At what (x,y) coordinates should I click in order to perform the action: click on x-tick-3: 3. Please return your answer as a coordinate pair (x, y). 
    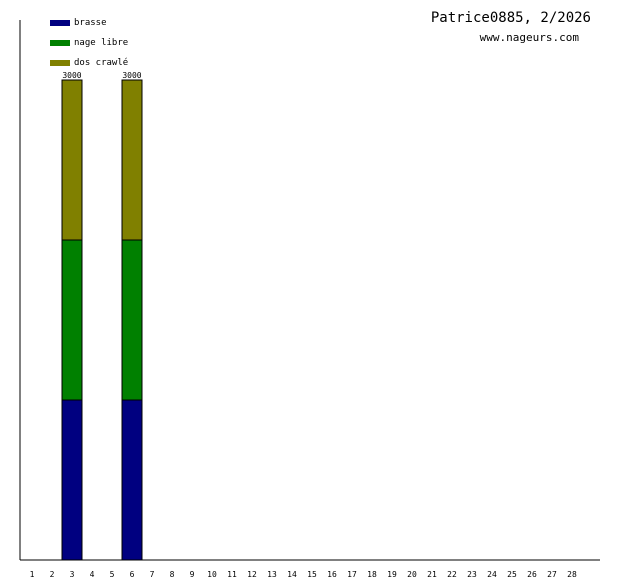
    Looking at the image, I should click on (72, 574).